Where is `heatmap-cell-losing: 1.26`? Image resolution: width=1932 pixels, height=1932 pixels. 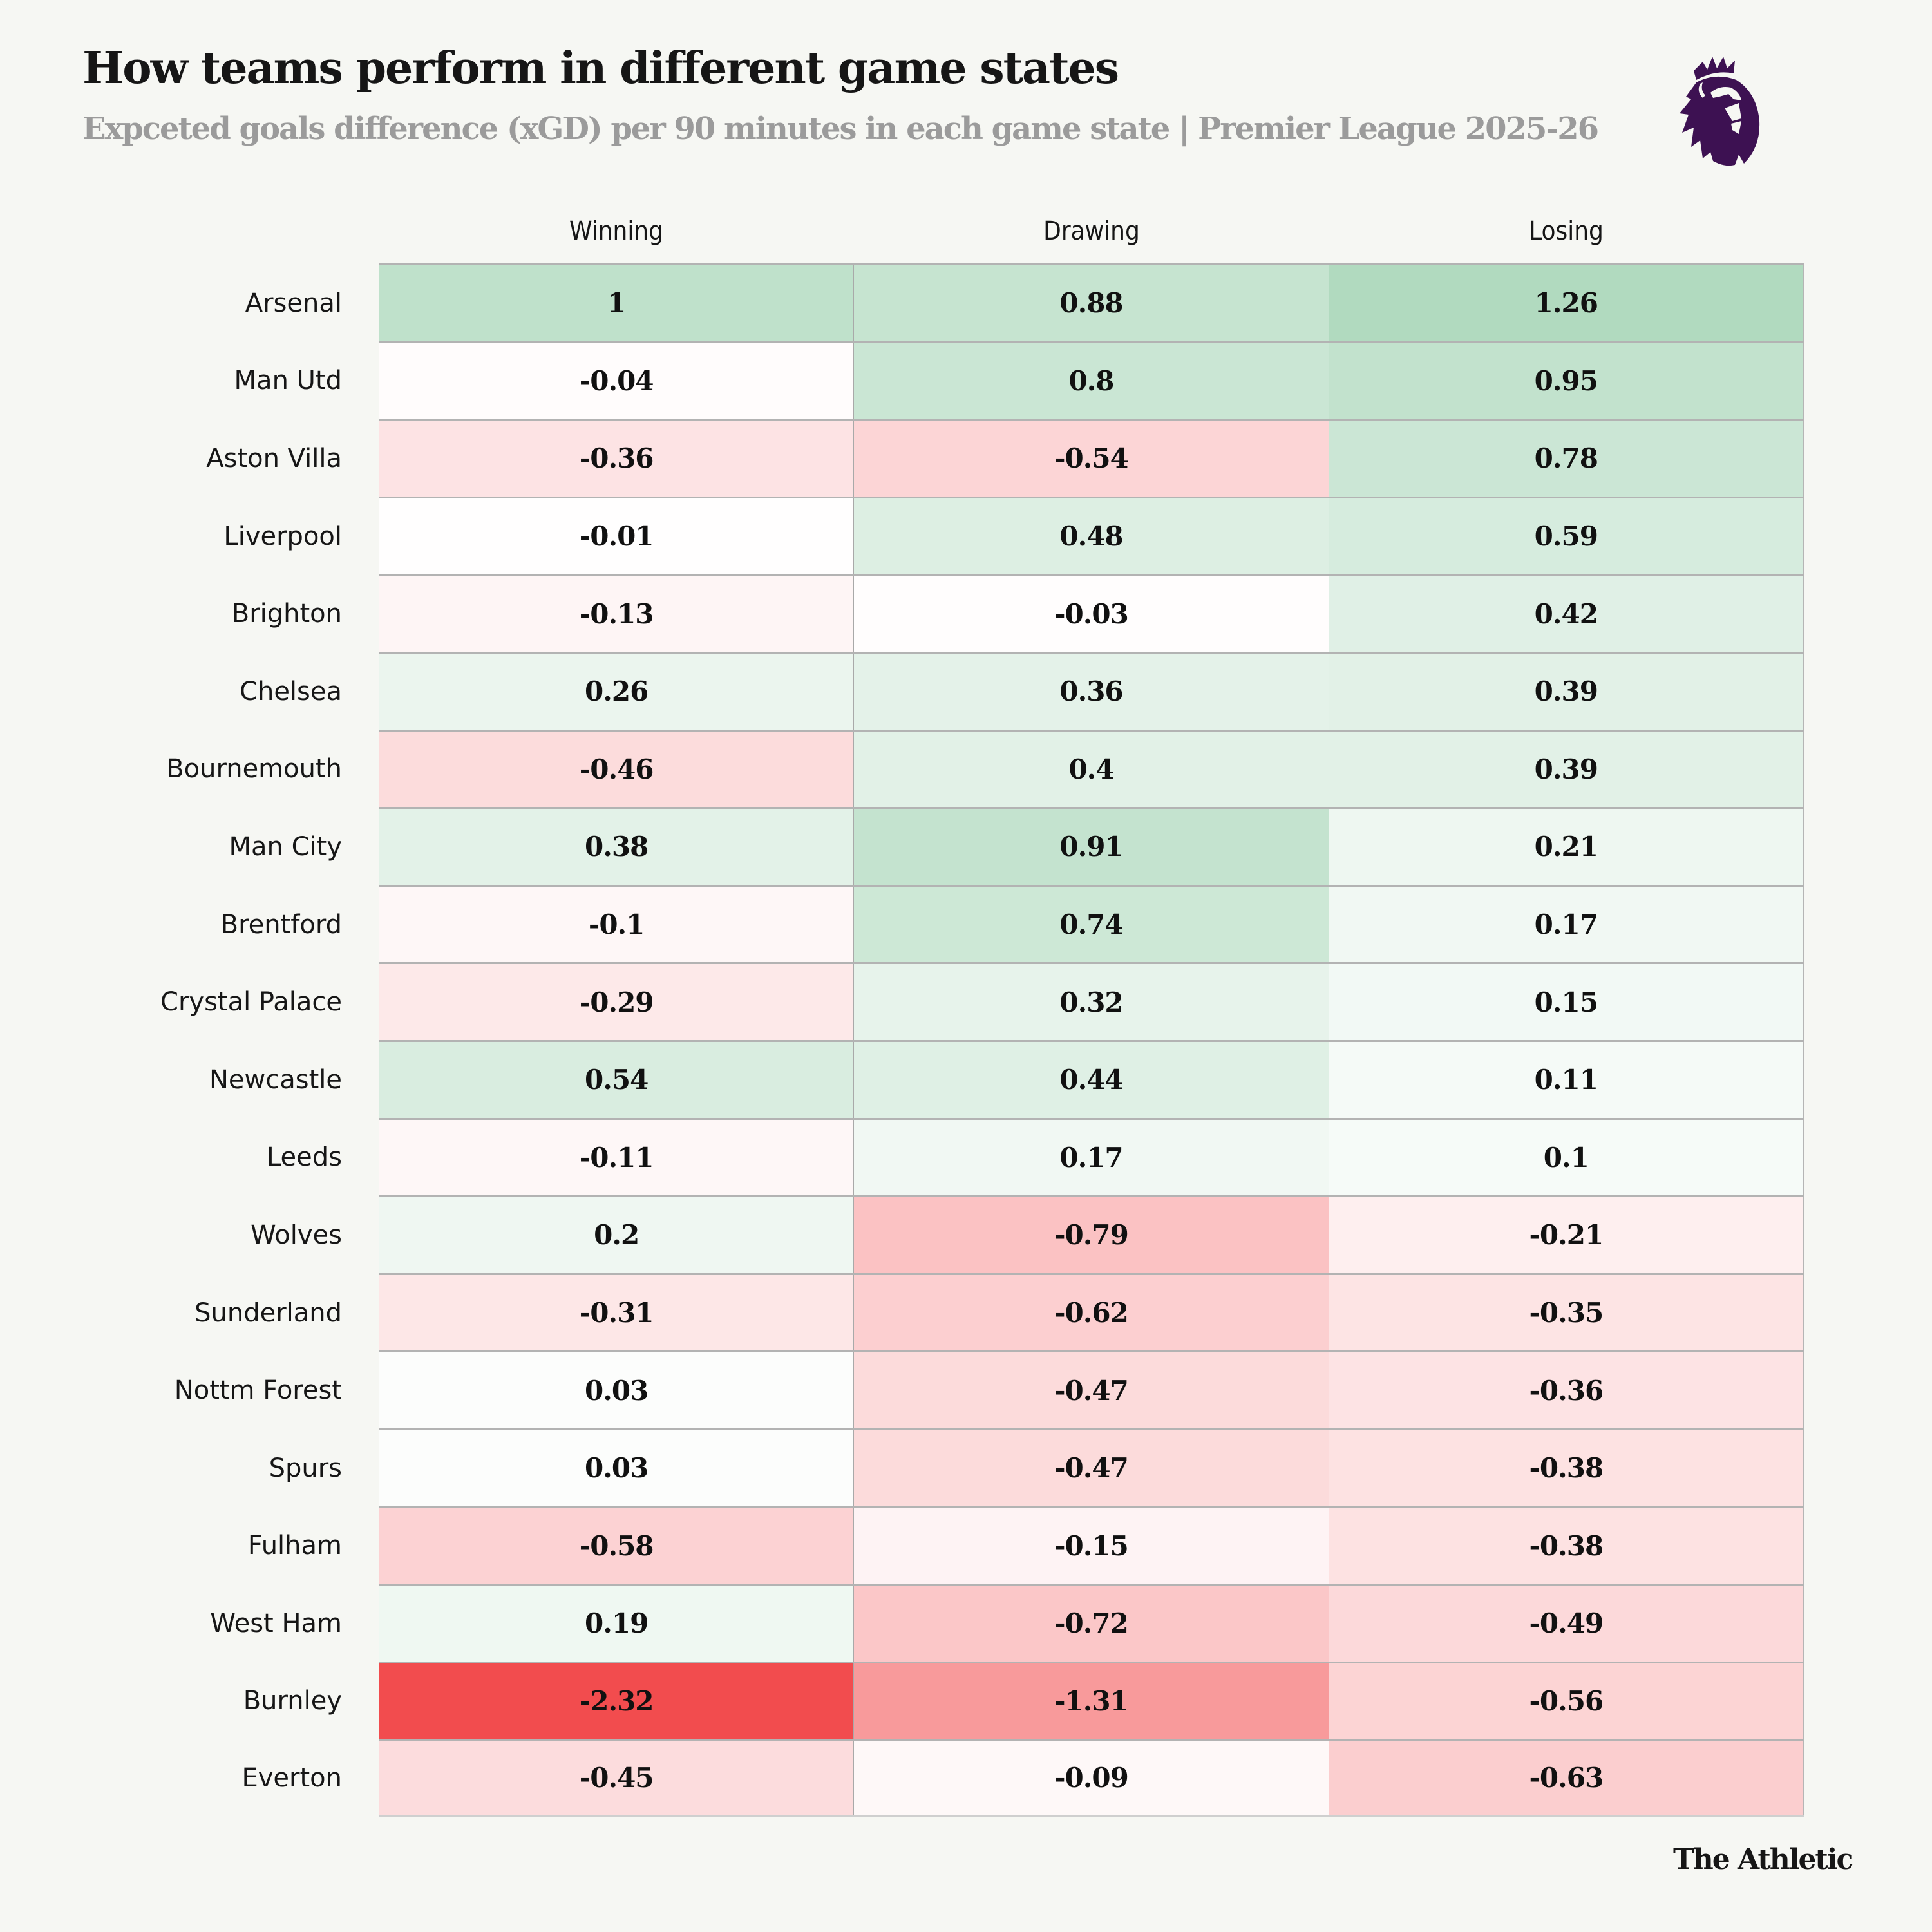
heatmap-cell-losing: 1.26 is located at coordinates (1566, 303).